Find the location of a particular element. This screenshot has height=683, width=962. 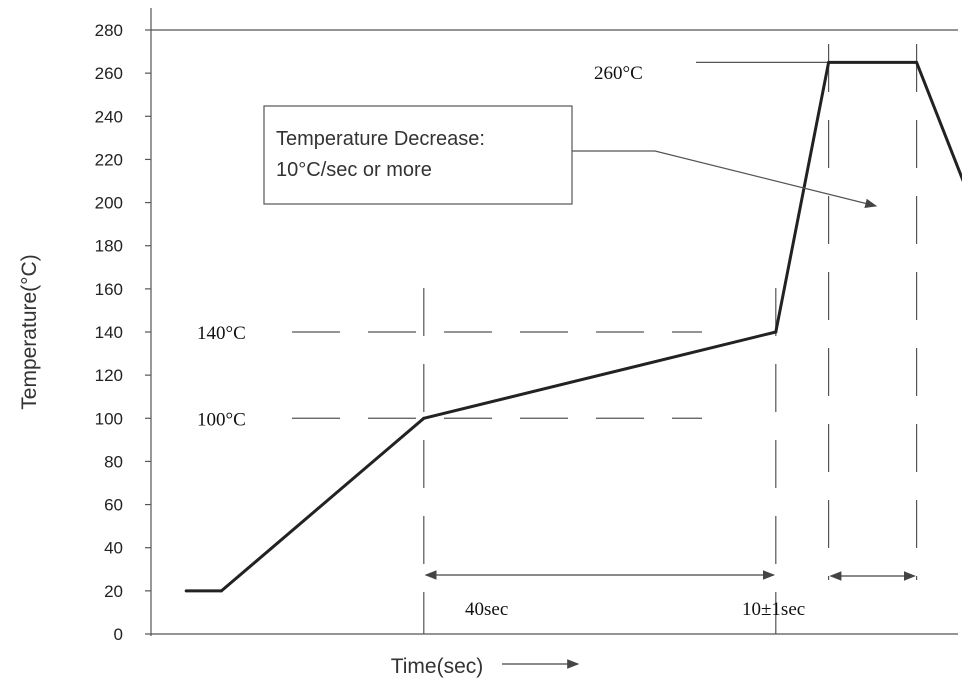

y-tick-label: 240 is located at coordinates (109, 116).